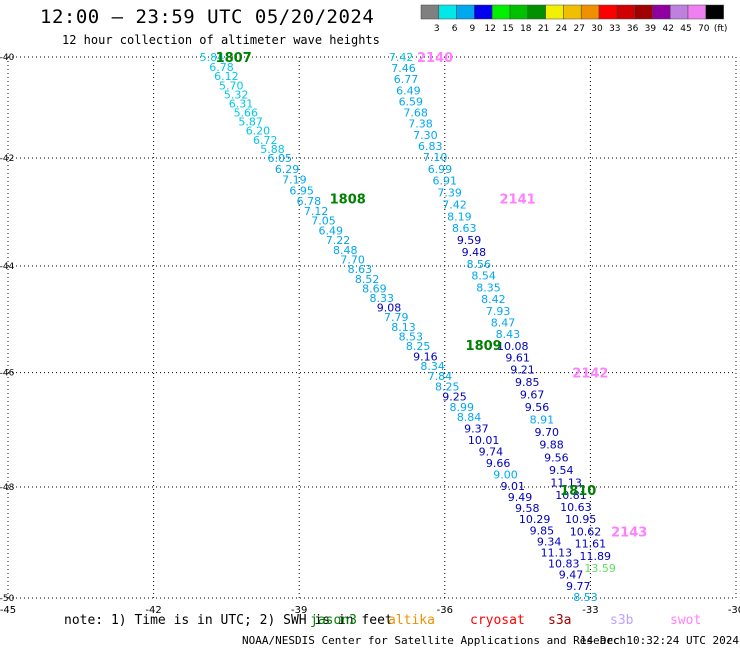 Image resolution: width=740 pixels, height=650 pixels. Describe the element at coordinates (420, 124) in the screenshot. I see `swh-value-label: 7.38` at that location.